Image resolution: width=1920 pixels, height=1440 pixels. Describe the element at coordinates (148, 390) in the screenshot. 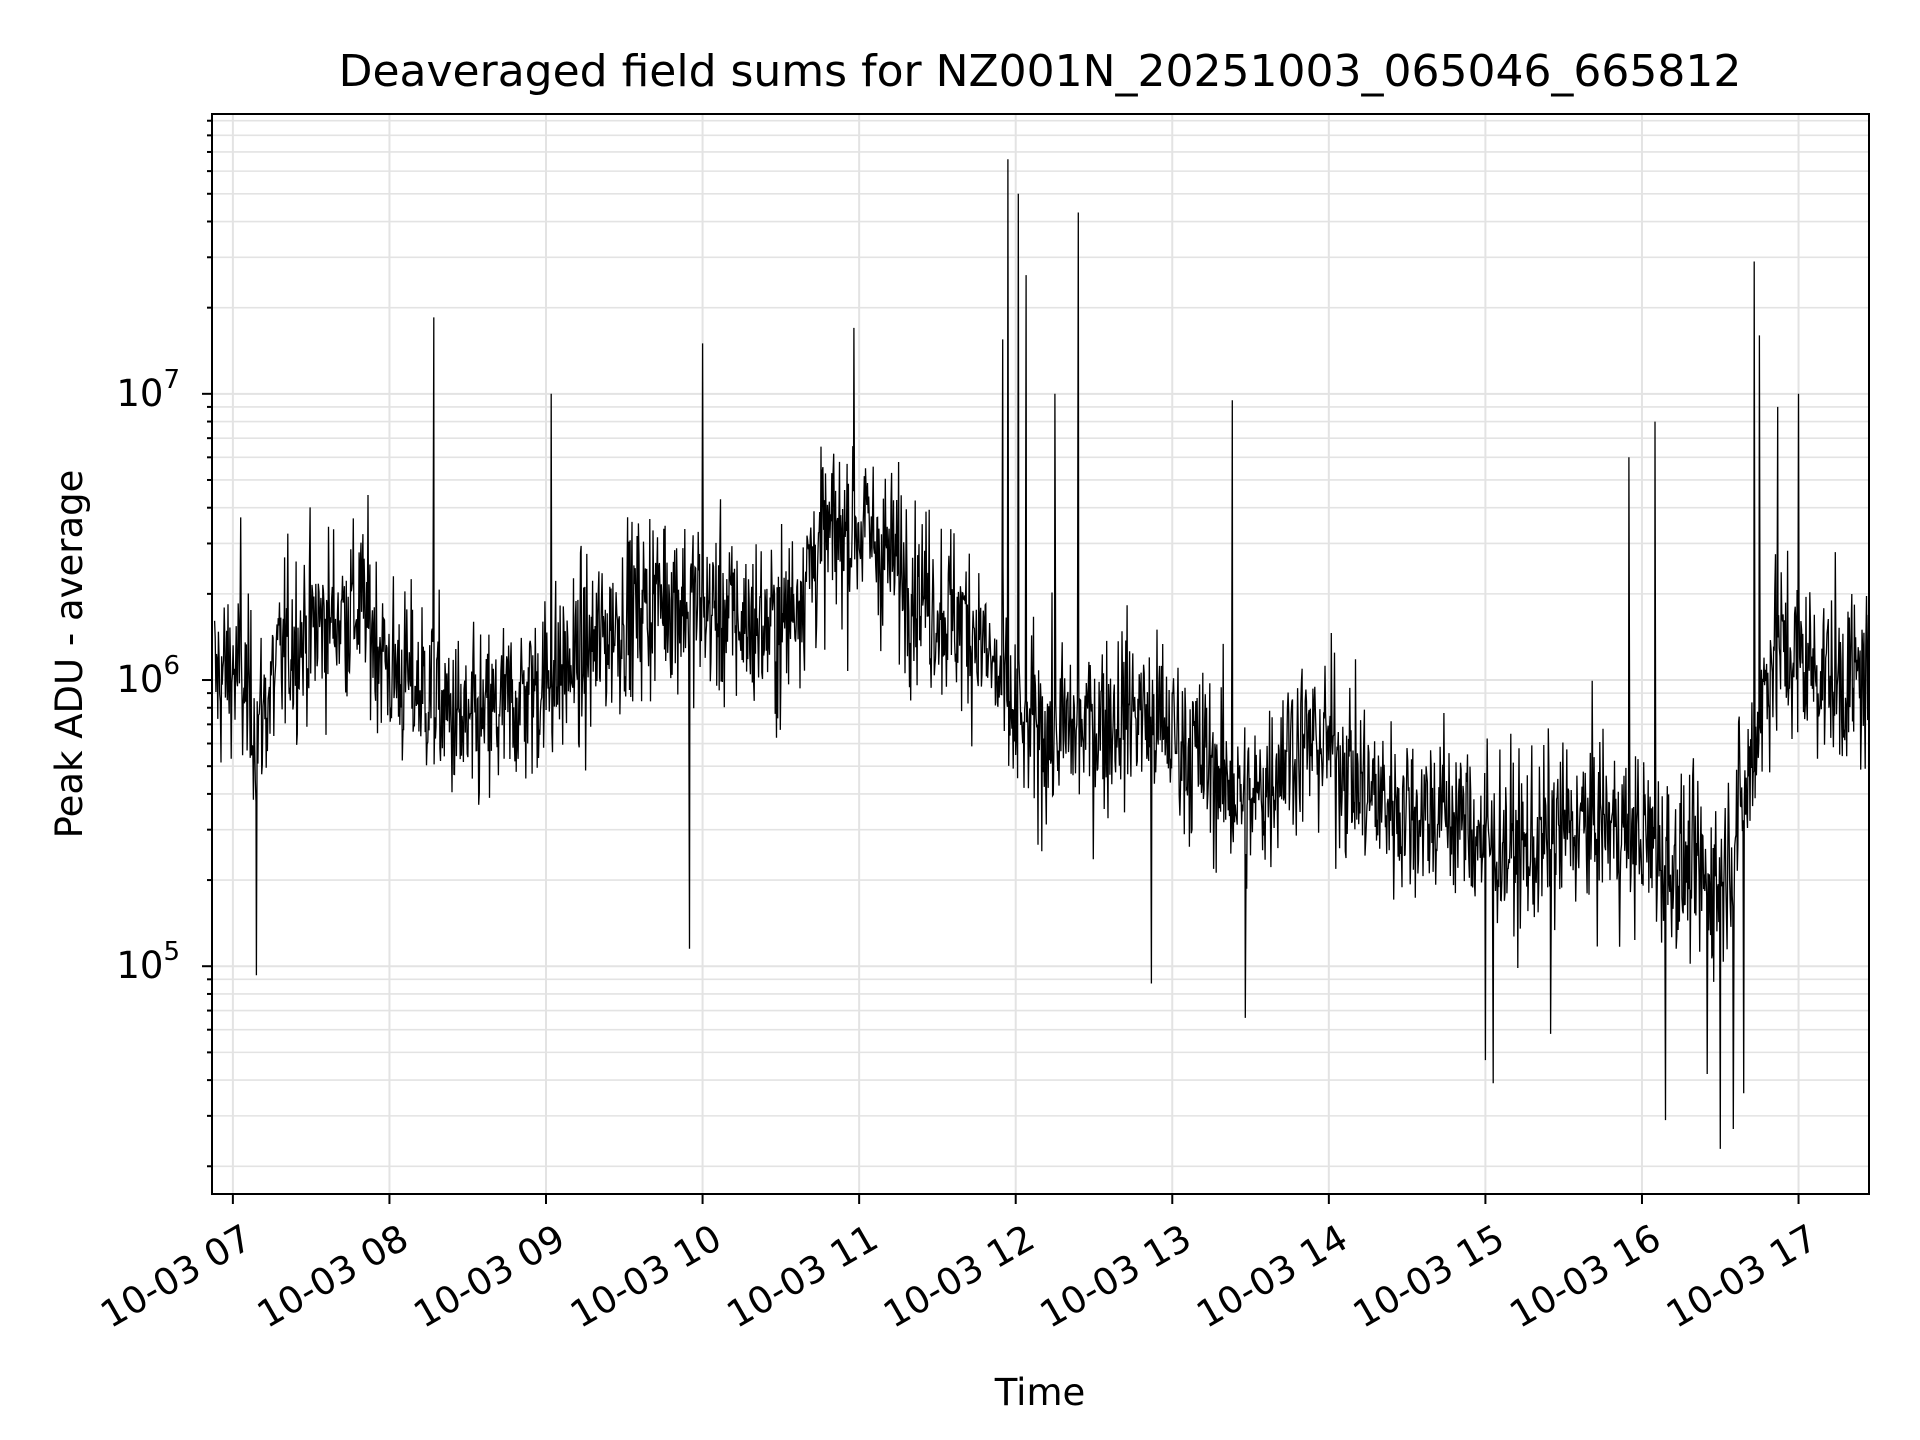

I see `y-tick-label: 10⁷` at that location.